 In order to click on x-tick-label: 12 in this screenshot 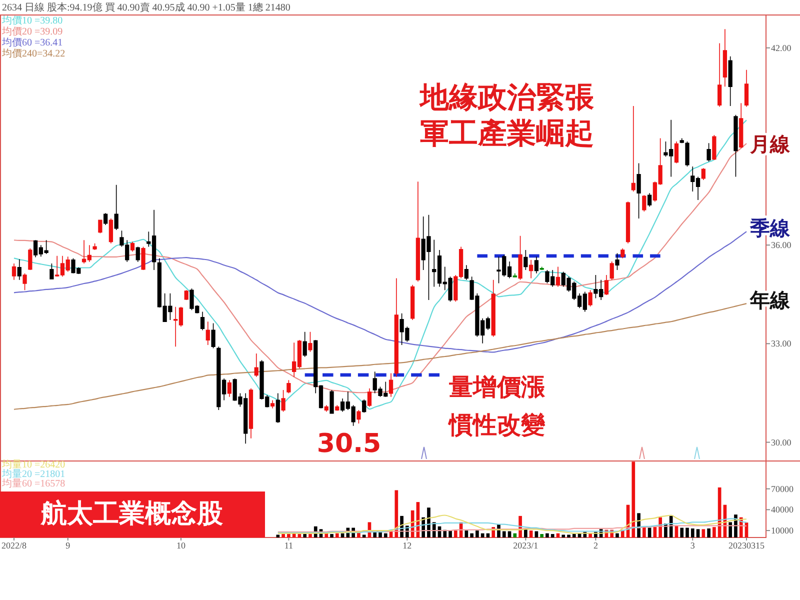, I will do `click(407, 545)`.